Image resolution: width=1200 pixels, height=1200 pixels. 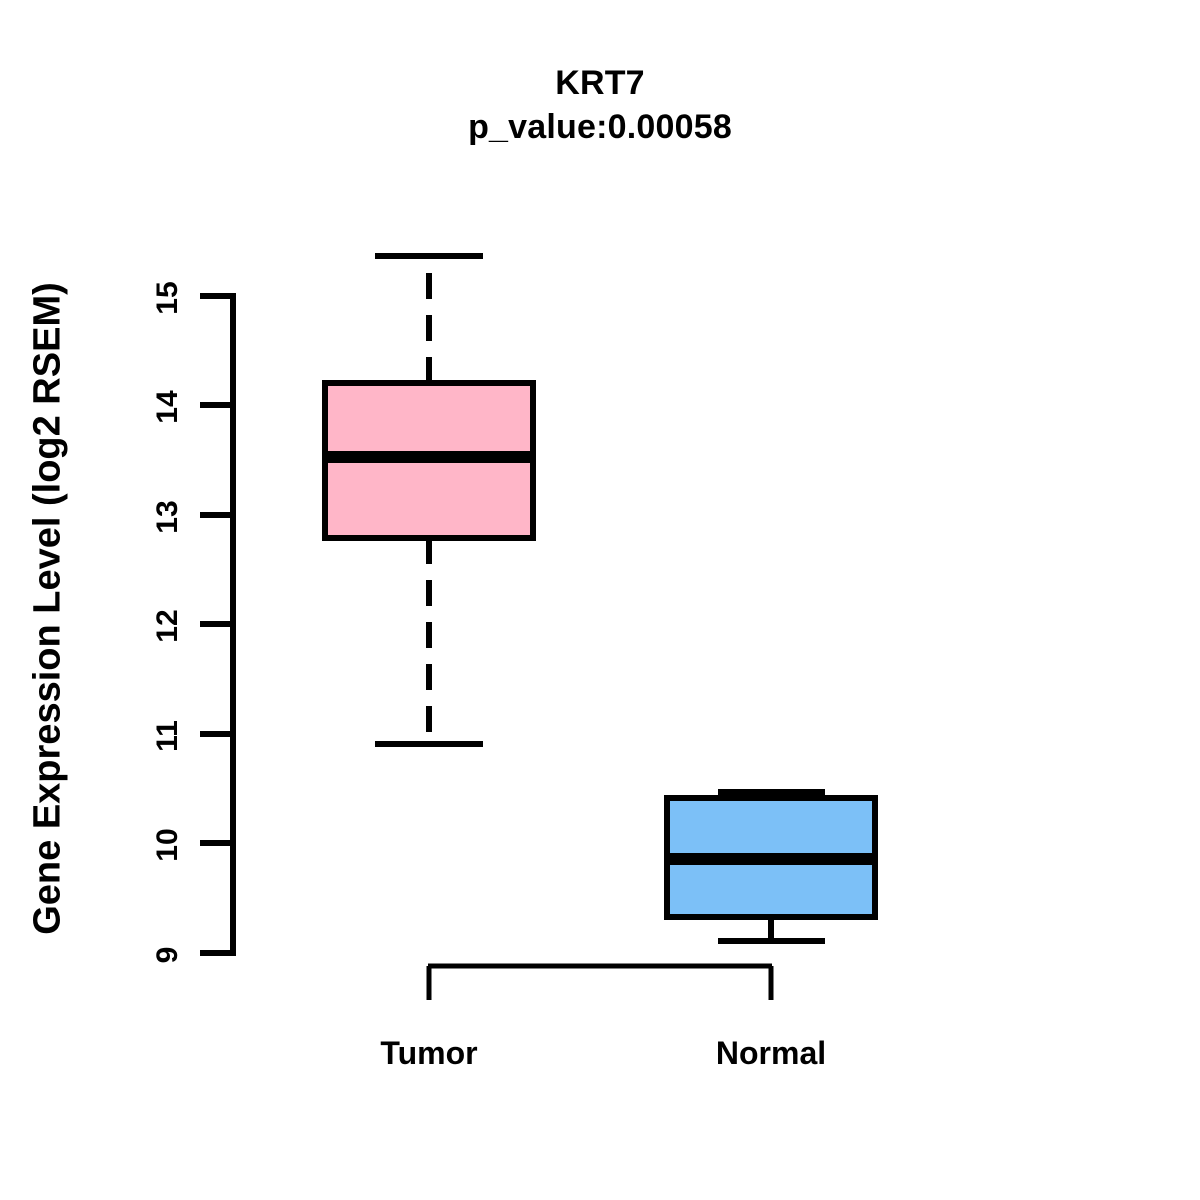 I want to click on significance-bracket, so click(x=600, y=981).